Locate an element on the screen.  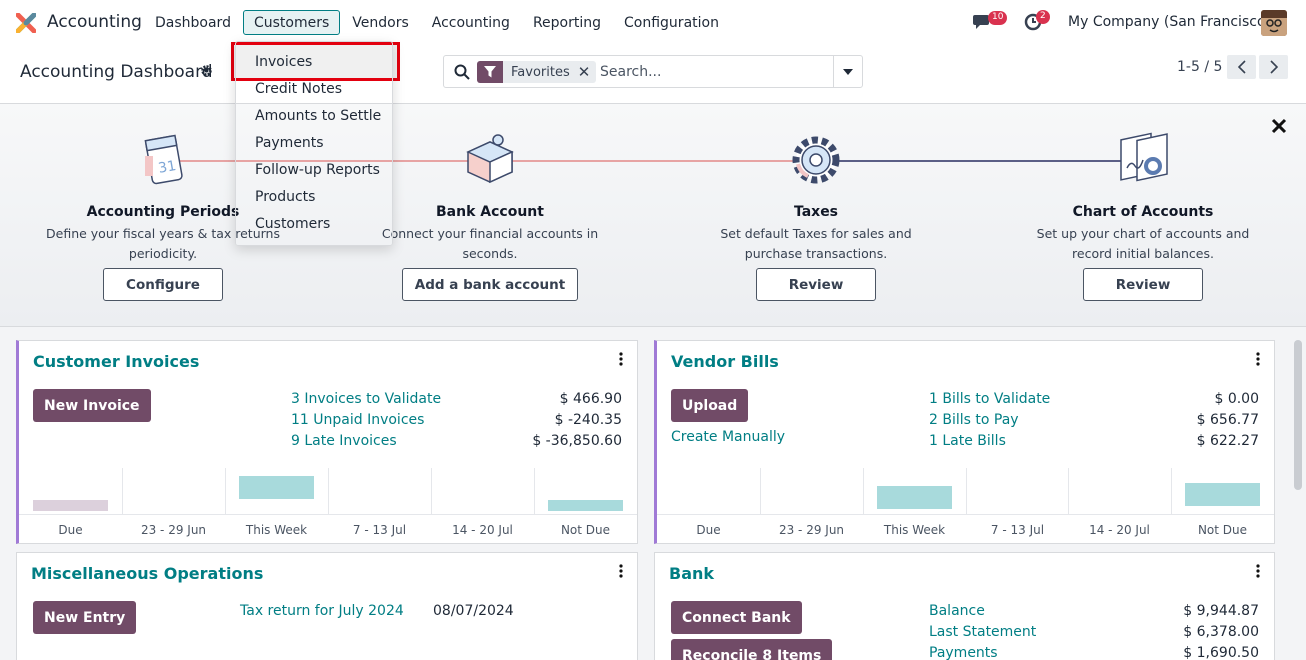
odoo-logo-icon is located at coordinates (26, 23).